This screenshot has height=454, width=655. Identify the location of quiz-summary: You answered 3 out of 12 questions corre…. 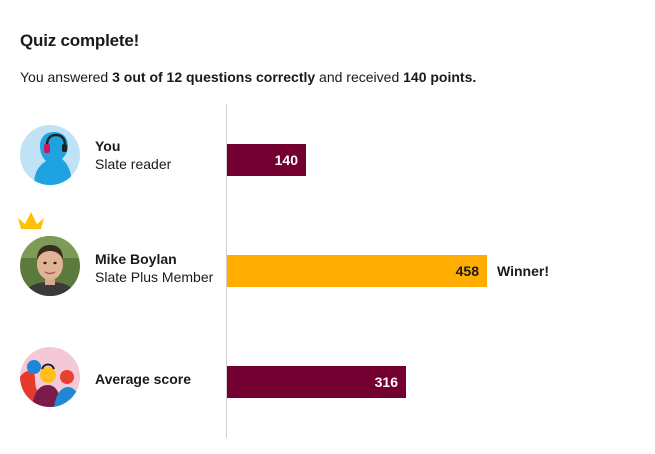
(248, 77).